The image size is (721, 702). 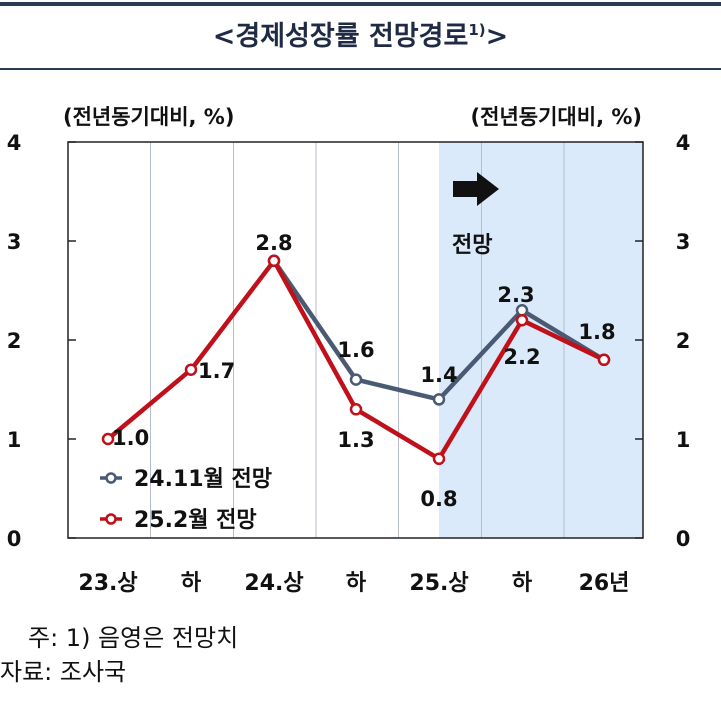 I want to click on forecast-arrow-icon, so click(x=476, y=189).